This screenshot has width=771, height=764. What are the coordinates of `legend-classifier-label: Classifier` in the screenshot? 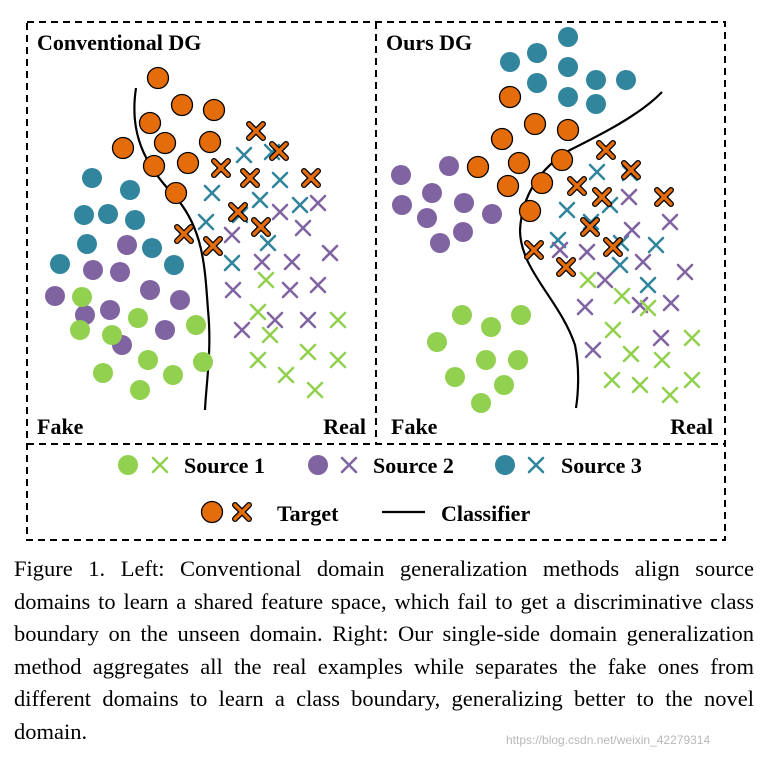 It's located at (485, 513).